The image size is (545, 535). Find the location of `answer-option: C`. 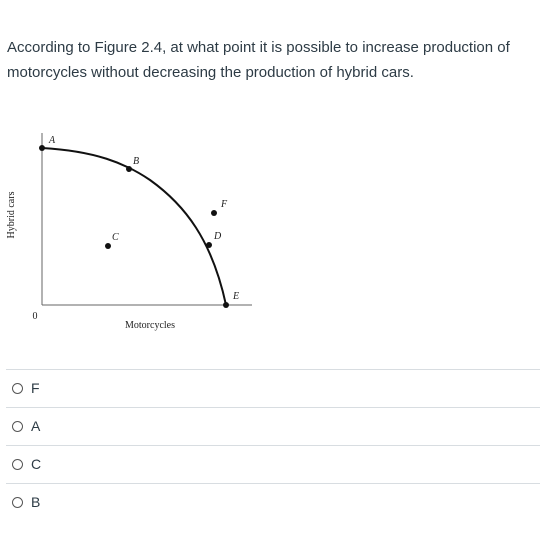

answer-option: C is located at coordinates (273, 464).